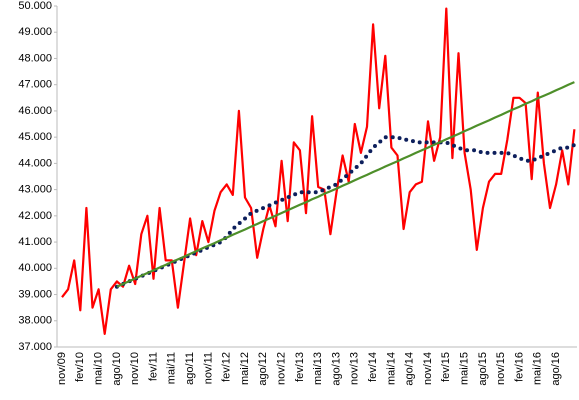  What do you see at coordinates (483, 369) in the screenshot?
I see `x-tick-label: ago/15` at bounding box center [483, 369].